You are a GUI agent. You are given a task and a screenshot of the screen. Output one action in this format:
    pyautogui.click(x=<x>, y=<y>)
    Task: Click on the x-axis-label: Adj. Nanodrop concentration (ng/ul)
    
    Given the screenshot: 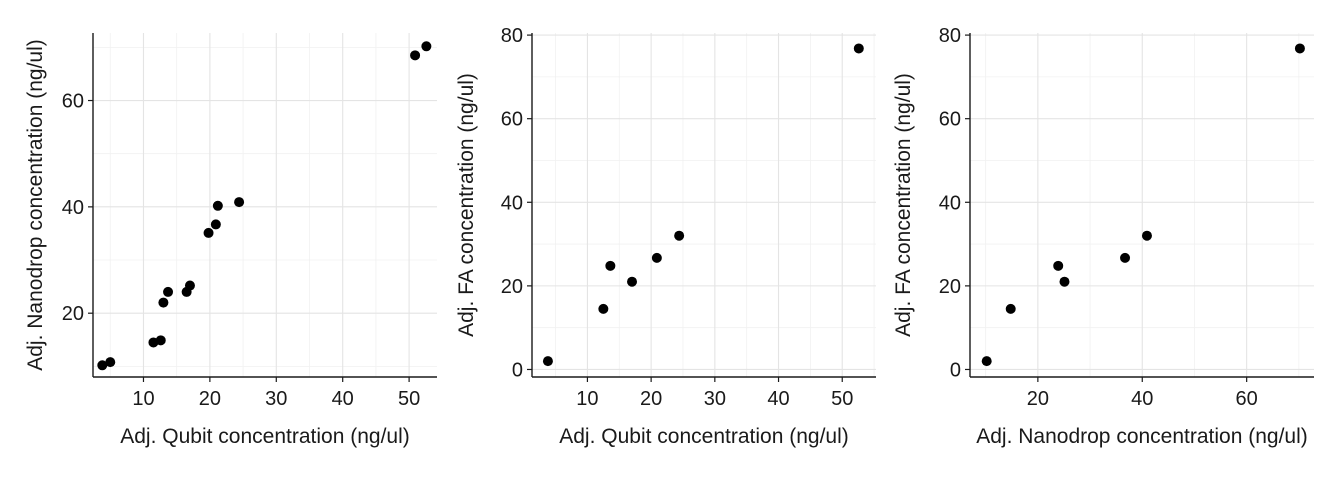 What is the action you would take?
    pyautogui.click(x=1142, y=436)
    